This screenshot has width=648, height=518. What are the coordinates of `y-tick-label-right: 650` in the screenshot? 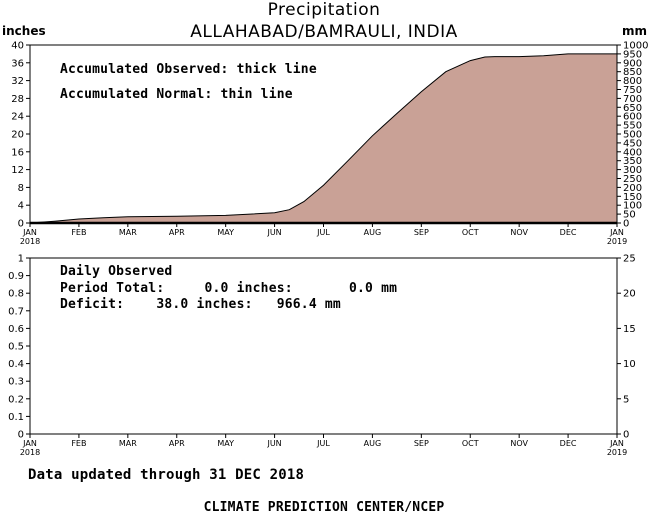 It's located at (632, 108).